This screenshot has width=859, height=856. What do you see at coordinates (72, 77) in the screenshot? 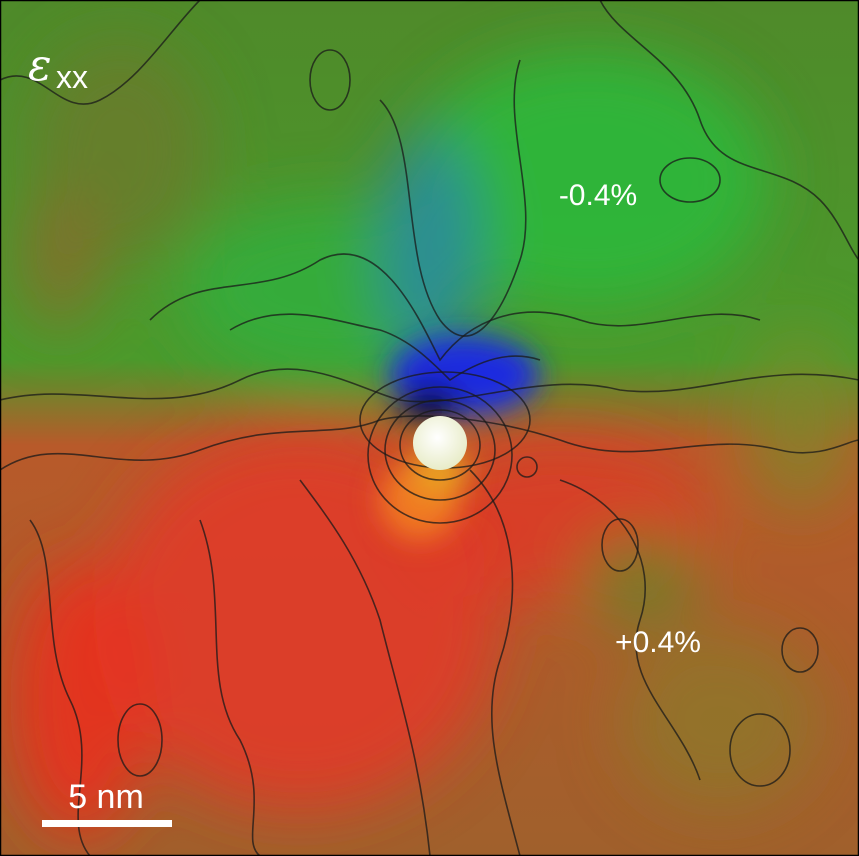
I see `panel-subscript: xx` at bounding box center [72, 77].